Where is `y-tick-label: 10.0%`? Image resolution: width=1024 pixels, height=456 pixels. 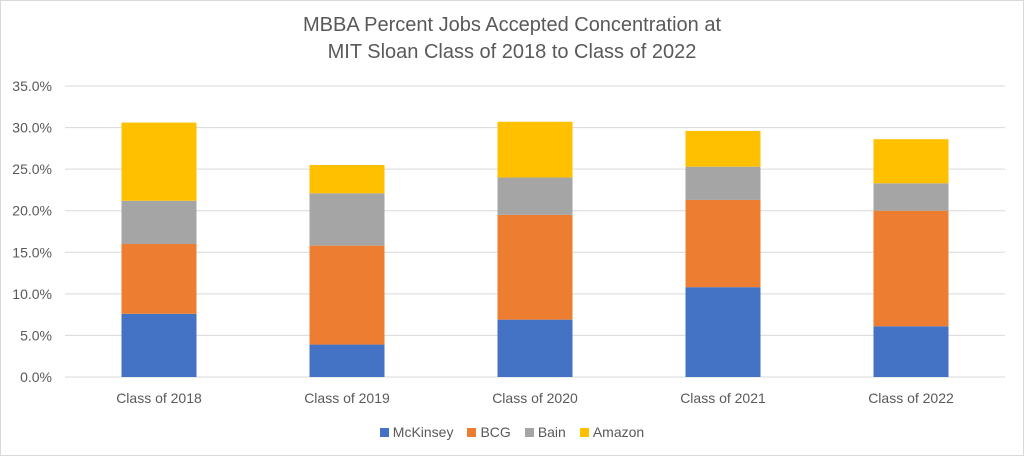 y-tick-label: 10.0% is located at coordinates (32, 294).